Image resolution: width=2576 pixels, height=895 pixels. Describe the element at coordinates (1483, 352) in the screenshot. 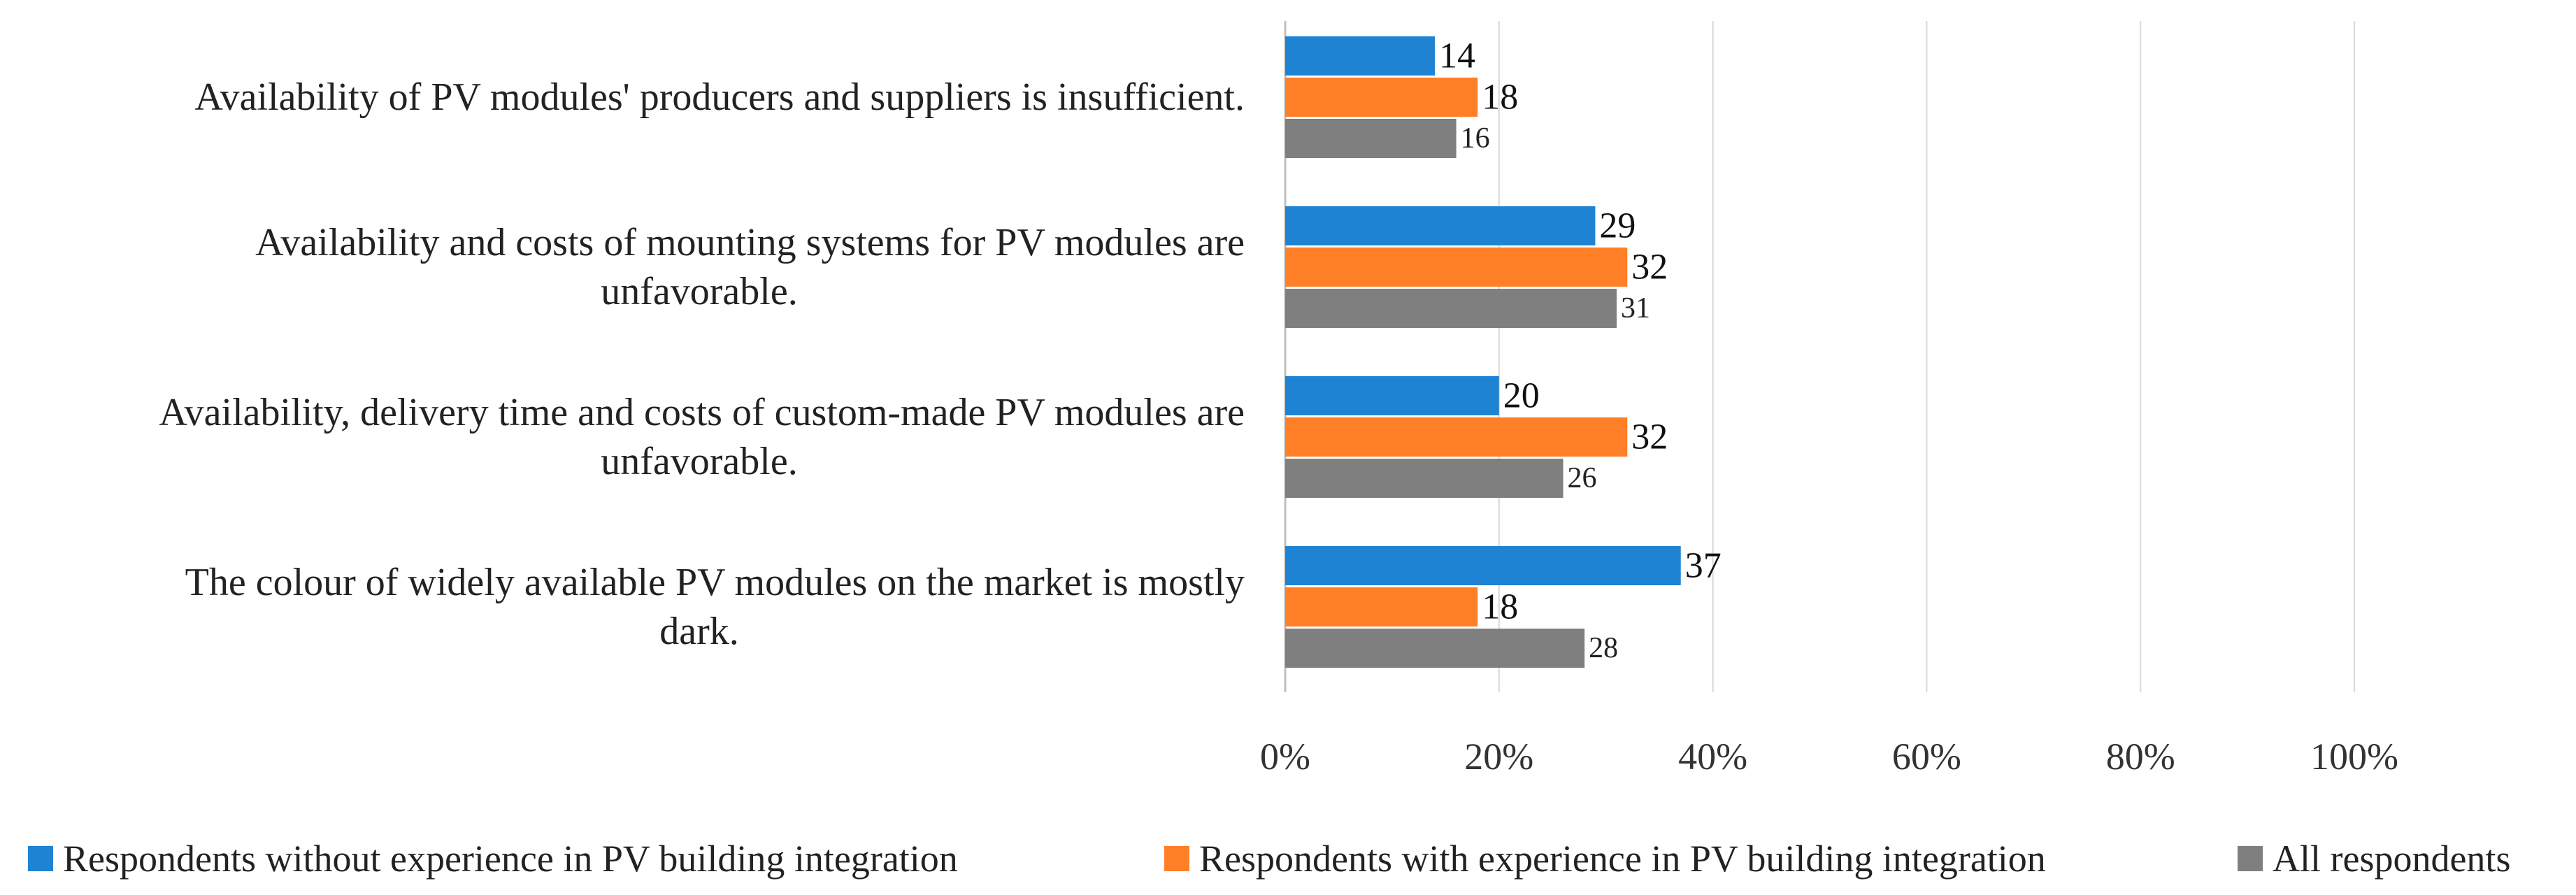

I see `bars` at that location.